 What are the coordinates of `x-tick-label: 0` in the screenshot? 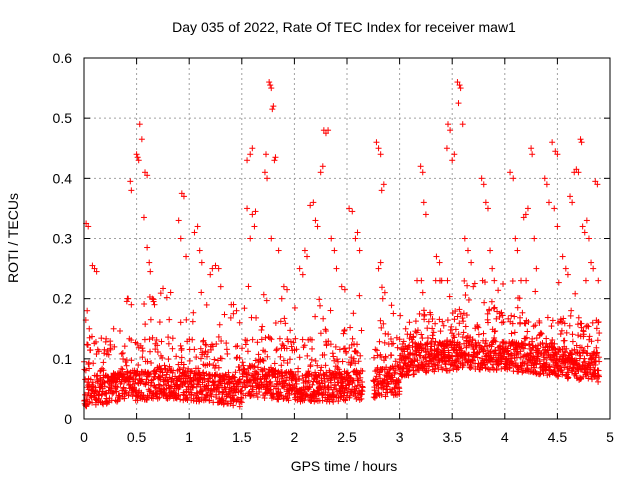 It's located at (84, 437).